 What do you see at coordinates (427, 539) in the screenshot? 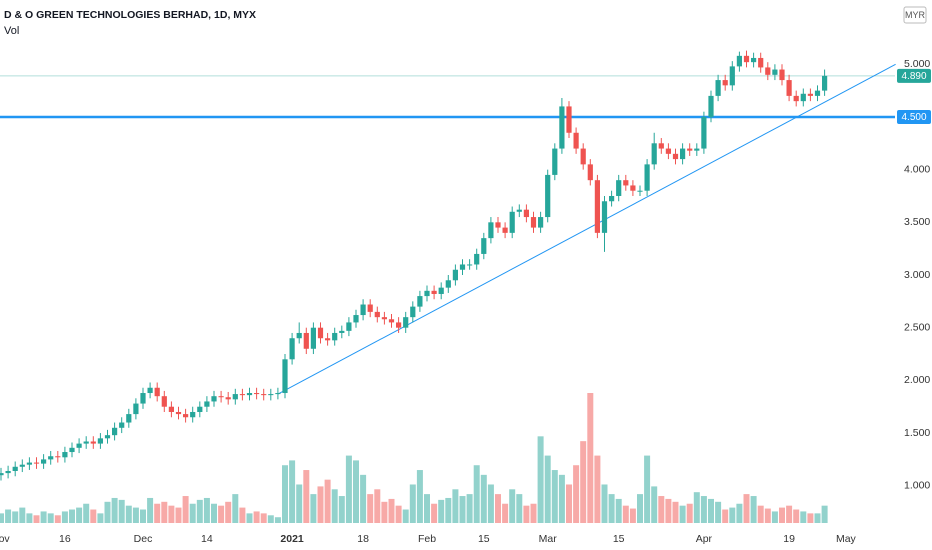
I see `x-tick-label: Feb` at bounding box center [427, 539].